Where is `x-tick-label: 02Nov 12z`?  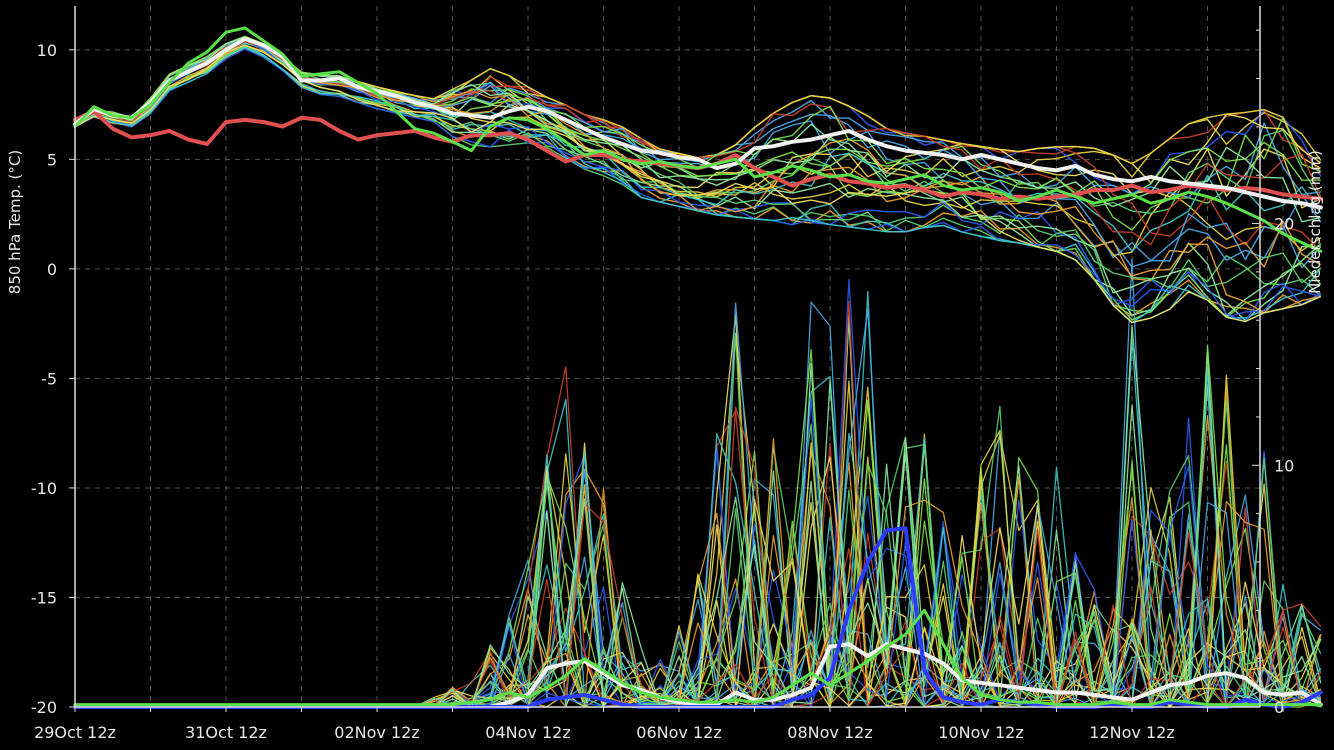 x-tick-label: 02Nov 12z is located at coordinates (376, 732).